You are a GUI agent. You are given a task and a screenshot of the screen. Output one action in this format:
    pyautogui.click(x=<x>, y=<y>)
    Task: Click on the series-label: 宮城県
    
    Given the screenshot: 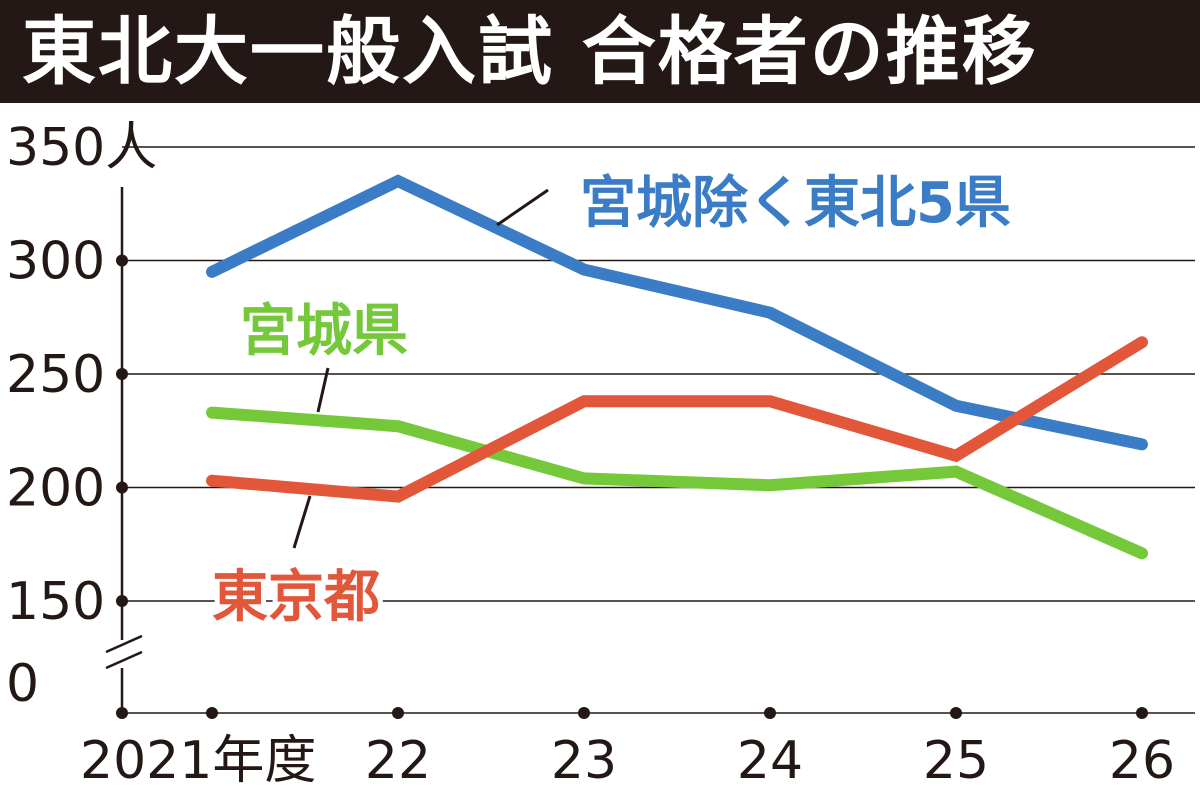 What is the action you would take?
    pyautogui.click(x=324, y=331)
    